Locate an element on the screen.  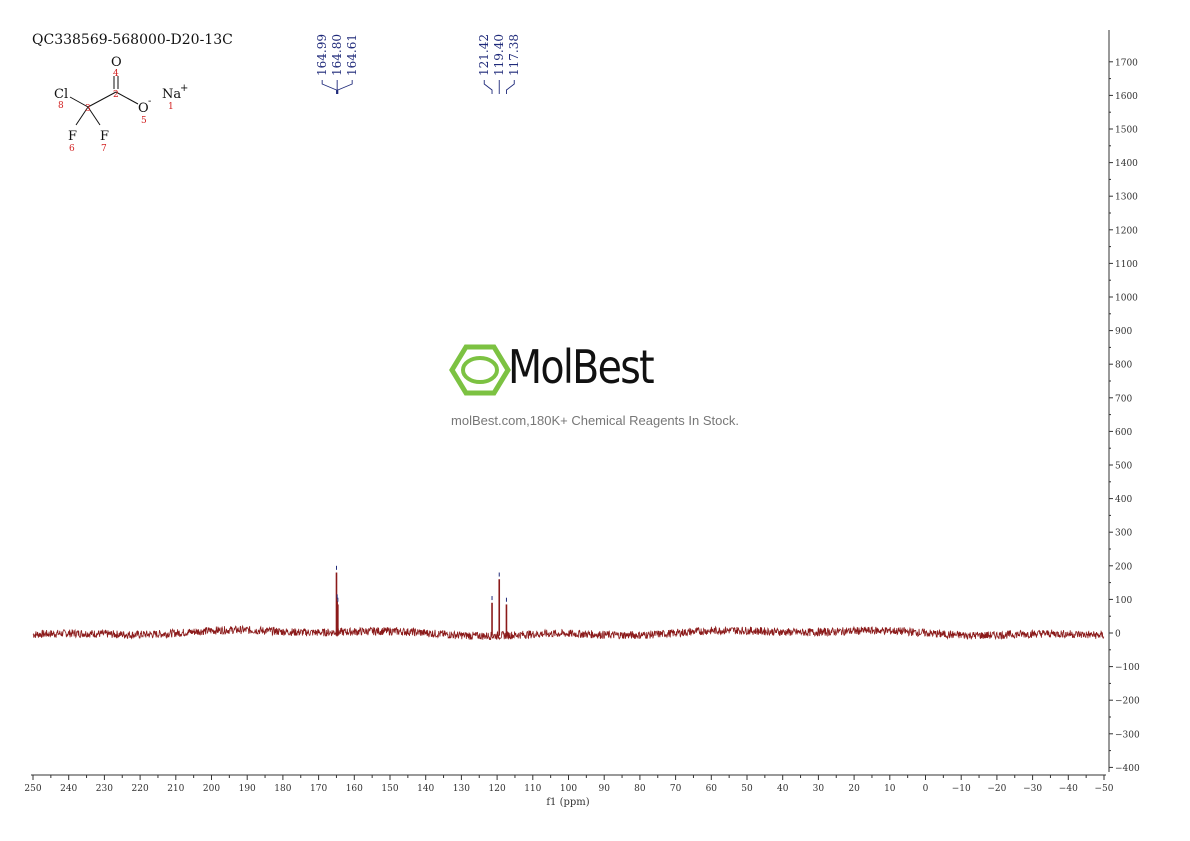
x-tick-label: 70 is located at coordinates (676, 789).